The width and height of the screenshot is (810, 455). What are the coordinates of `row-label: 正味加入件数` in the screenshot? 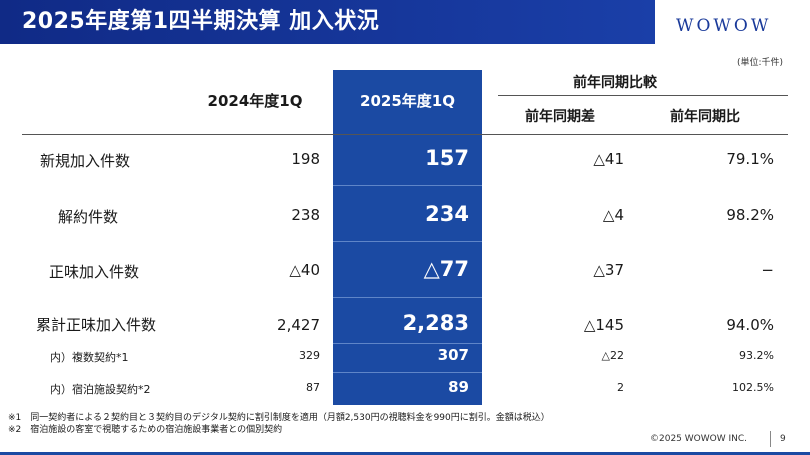 It's located at (94, 272).